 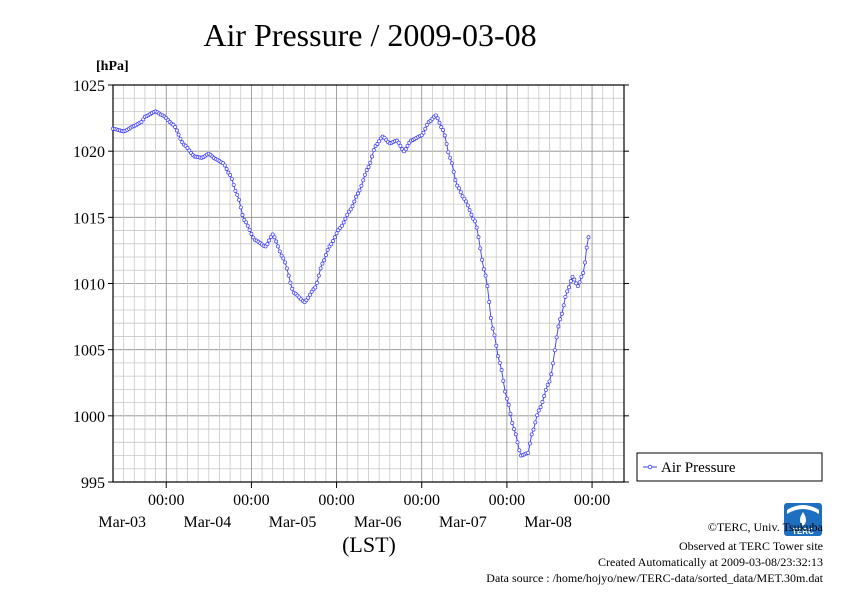 I want to click on y-tick-label: 1015, so click(x=89, y=218).